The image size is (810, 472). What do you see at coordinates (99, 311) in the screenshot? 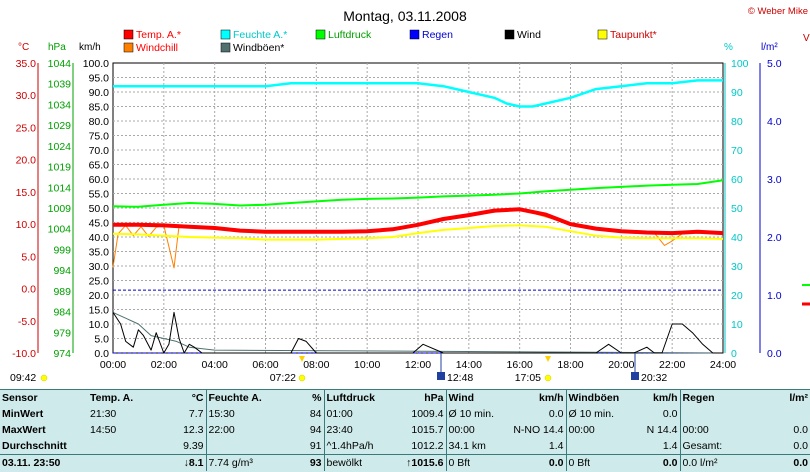
I see `kmh-tick-label: 15.0` at bounding box center [99, 311].